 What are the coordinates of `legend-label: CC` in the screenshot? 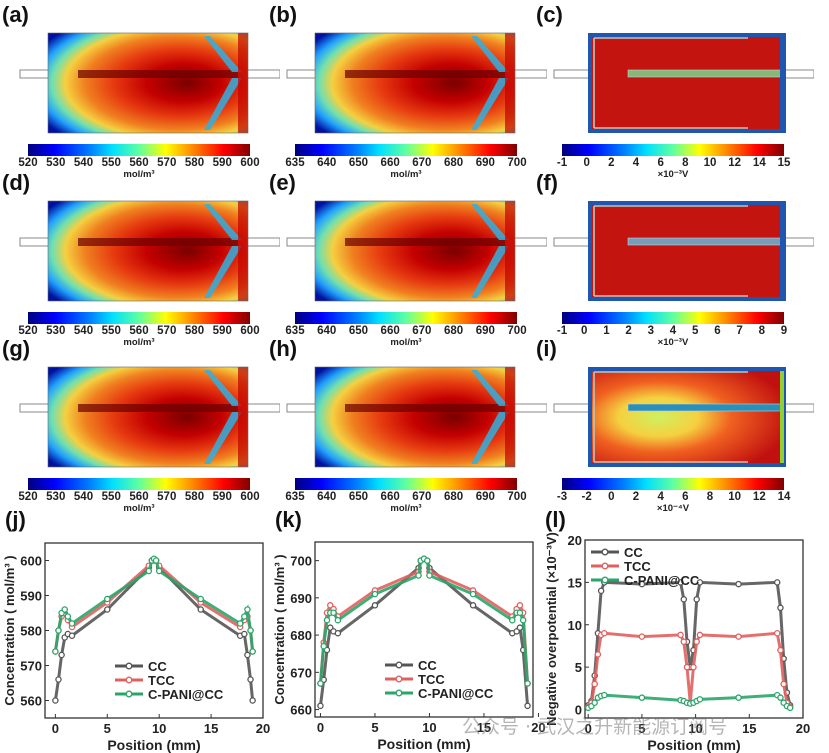 It's located at (157, 666).